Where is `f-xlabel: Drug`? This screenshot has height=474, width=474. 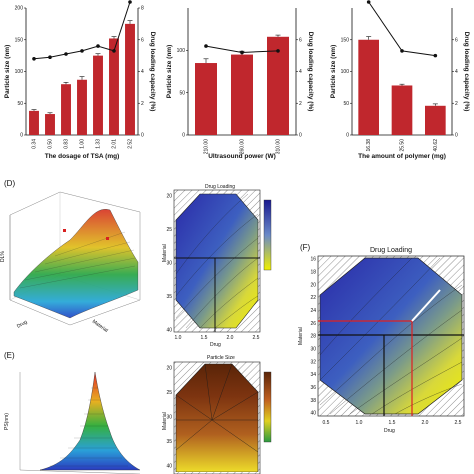
f-xlabel: Drug is located at coordinates (389, 431).